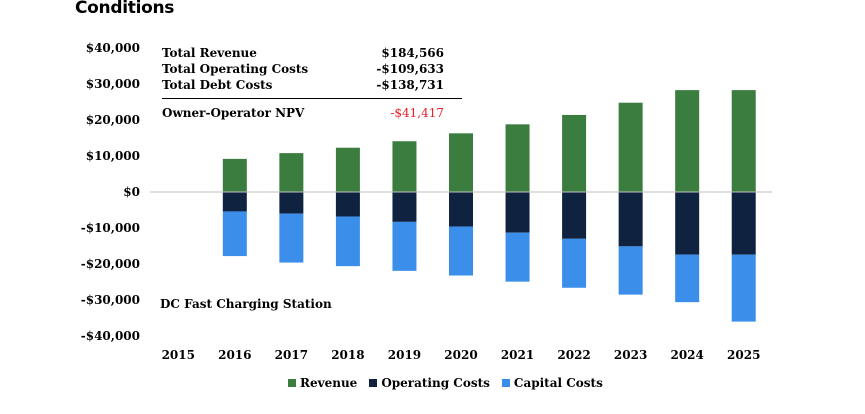  What do you see at coordinates (347, 204) in the screenshot?
I see `bar-operating-costs-2018` at bounding box center [347, 204].